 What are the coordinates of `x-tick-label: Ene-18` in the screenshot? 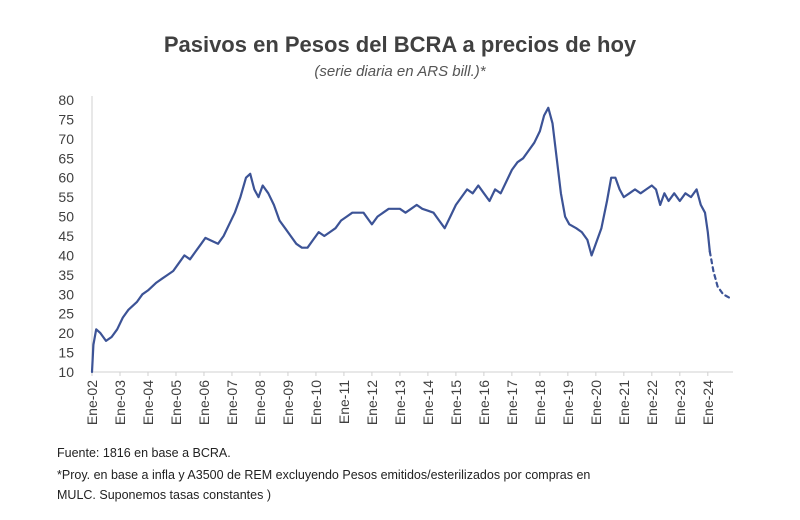 It's located at (540, 402).